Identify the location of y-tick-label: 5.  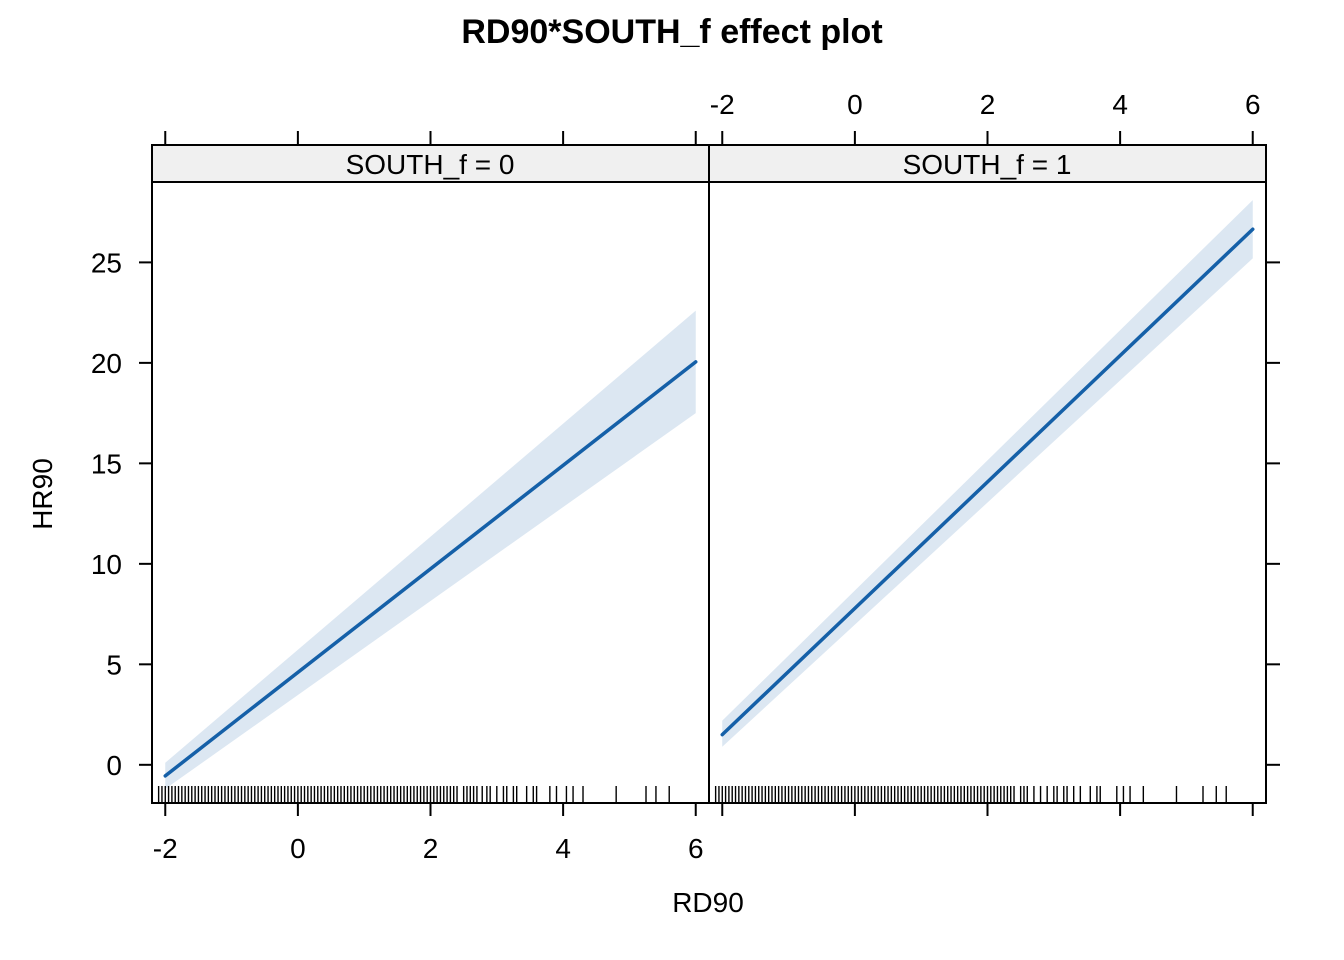
(114, 664).